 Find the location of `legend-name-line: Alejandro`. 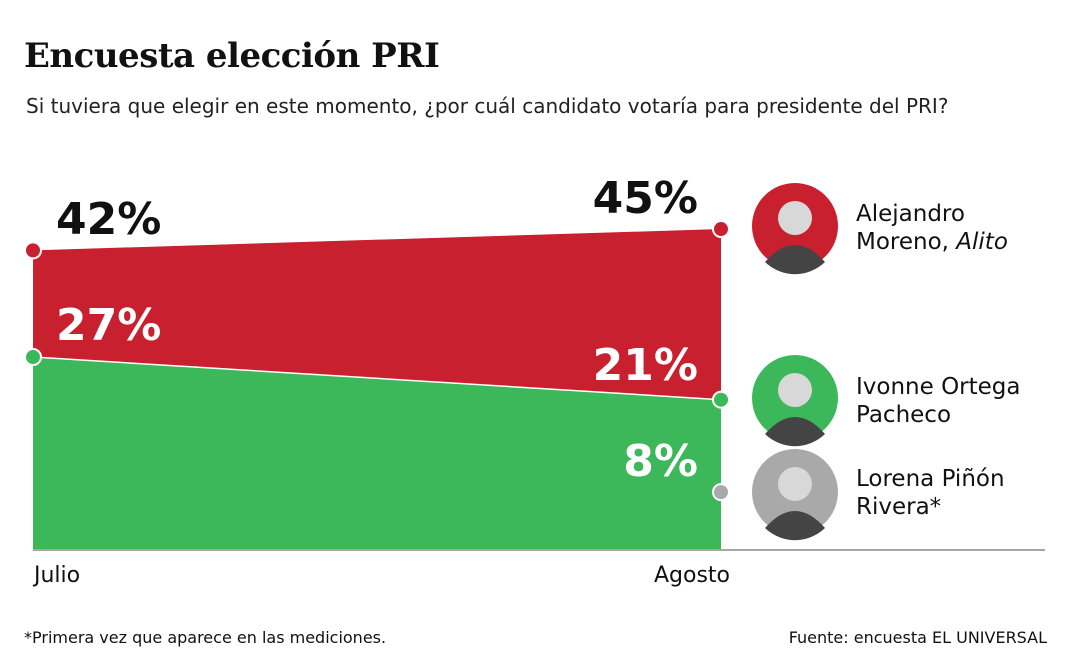

legend-name-line: Alejandro is located at coordinates (910, 214).